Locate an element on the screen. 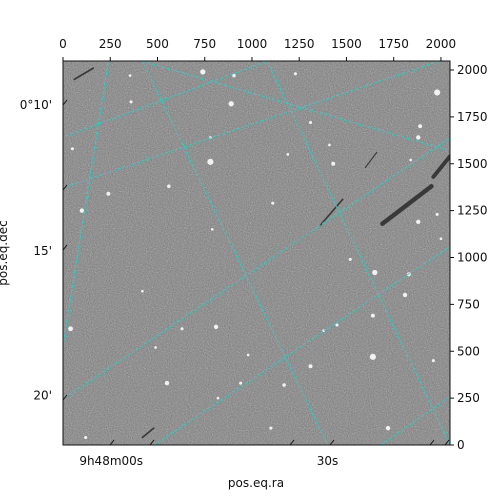 The image size is (500, 500). top-pixel-axis: 0 250 500 750 1000 1250 1500 1750 2000 is located at coordinates (257, 49).